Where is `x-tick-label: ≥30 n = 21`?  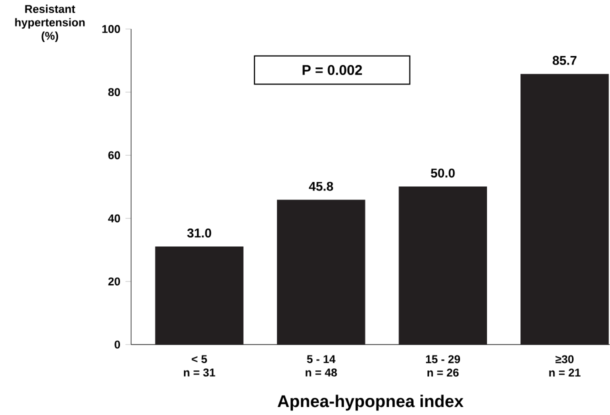 x-tick-label: ≥30 n = 21 is located at coordinates (564, 365).